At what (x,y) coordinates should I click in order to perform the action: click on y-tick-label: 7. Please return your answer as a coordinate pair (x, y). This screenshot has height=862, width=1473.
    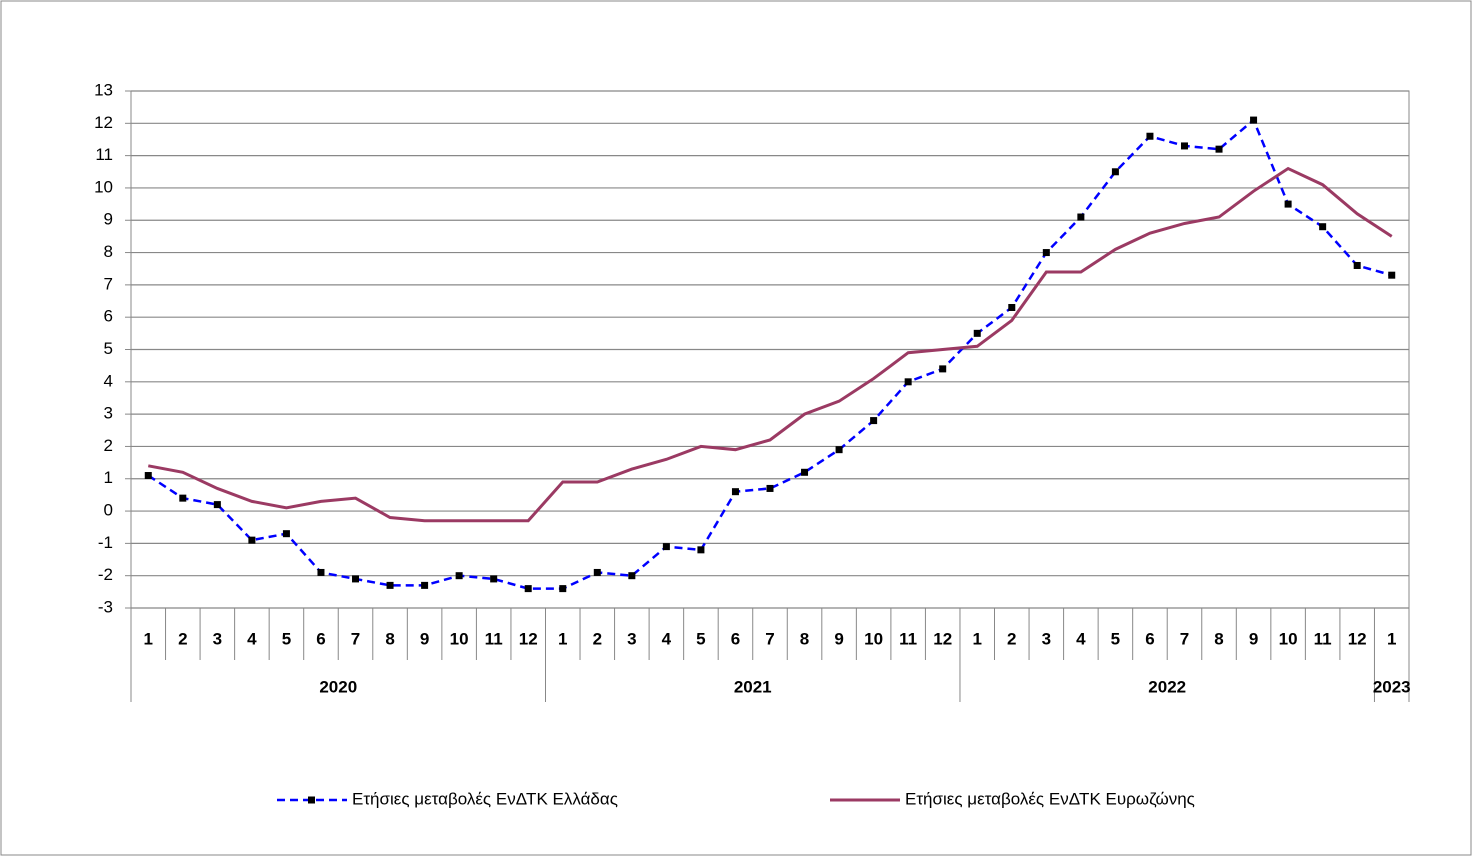
    Looking at the image, I should click on (108, 283).